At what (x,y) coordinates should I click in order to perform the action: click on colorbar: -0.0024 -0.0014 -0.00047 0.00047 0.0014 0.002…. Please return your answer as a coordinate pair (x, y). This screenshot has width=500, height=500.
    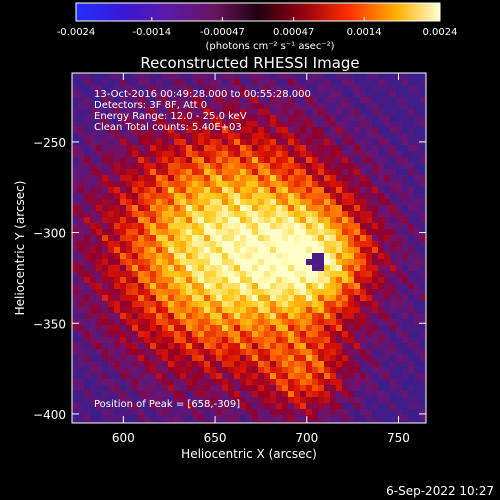
    Looking at the image, I should click on (257, 27).